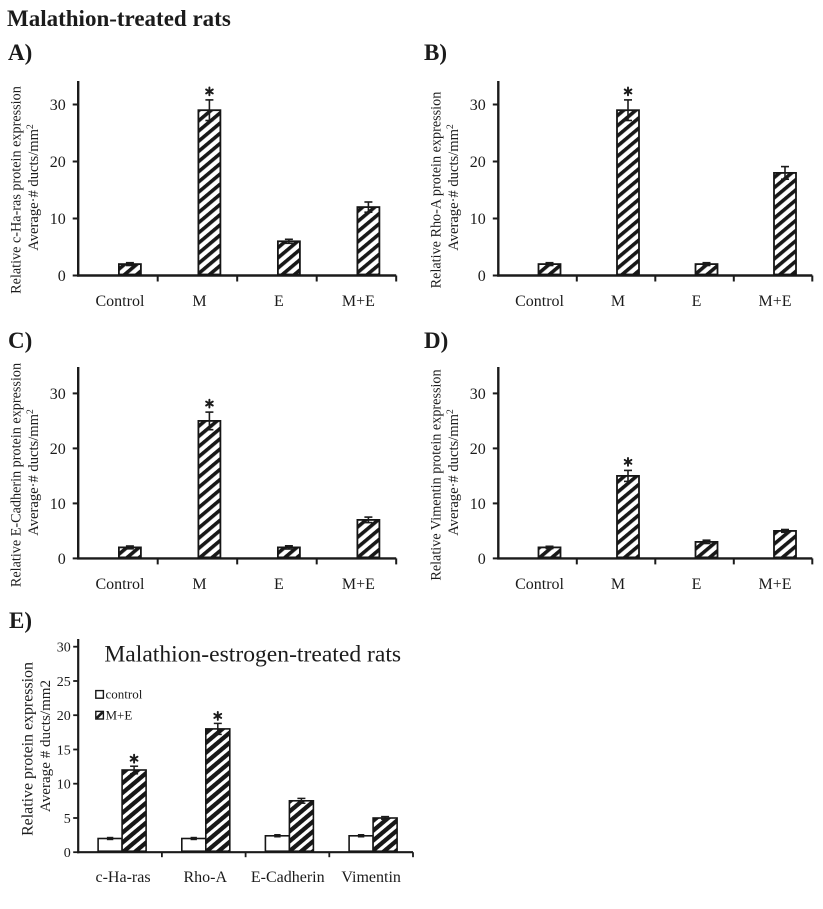 The width and height of the screenshot is (823, 909). What do you see at coordinates (252, 655) in the screenshot?
I see `svg-text:Malathion-estrogen-treated rat: Malathion-estrogen-treated rats` at bounding box center [252, 655].